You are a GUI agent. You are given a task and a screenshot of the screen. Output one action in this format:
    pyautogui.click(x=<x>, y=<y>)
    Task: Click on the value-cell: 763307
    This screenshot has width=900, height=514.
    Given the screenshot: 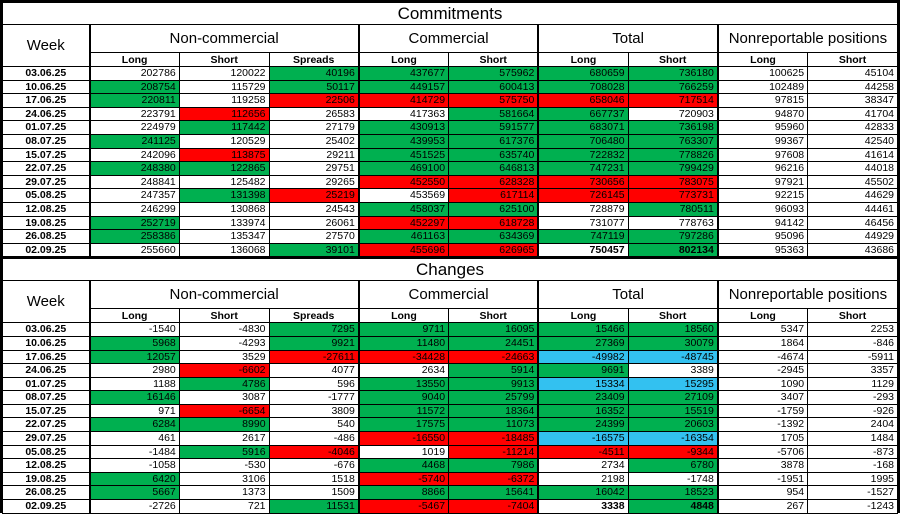 What is the action you would take?
    pyautogui.click(x=673, y=141)
    